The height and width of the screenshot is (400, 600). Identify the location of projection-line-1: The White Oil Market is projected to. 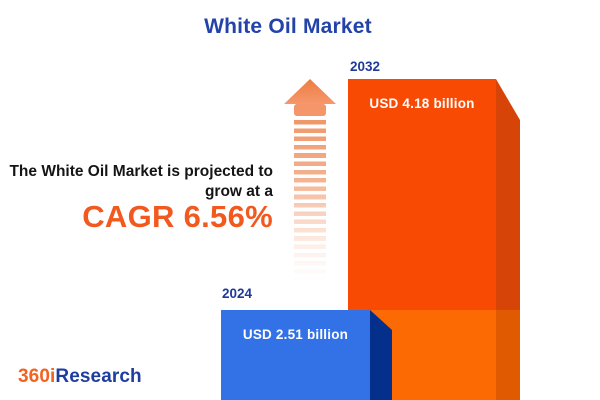
(141, 171).